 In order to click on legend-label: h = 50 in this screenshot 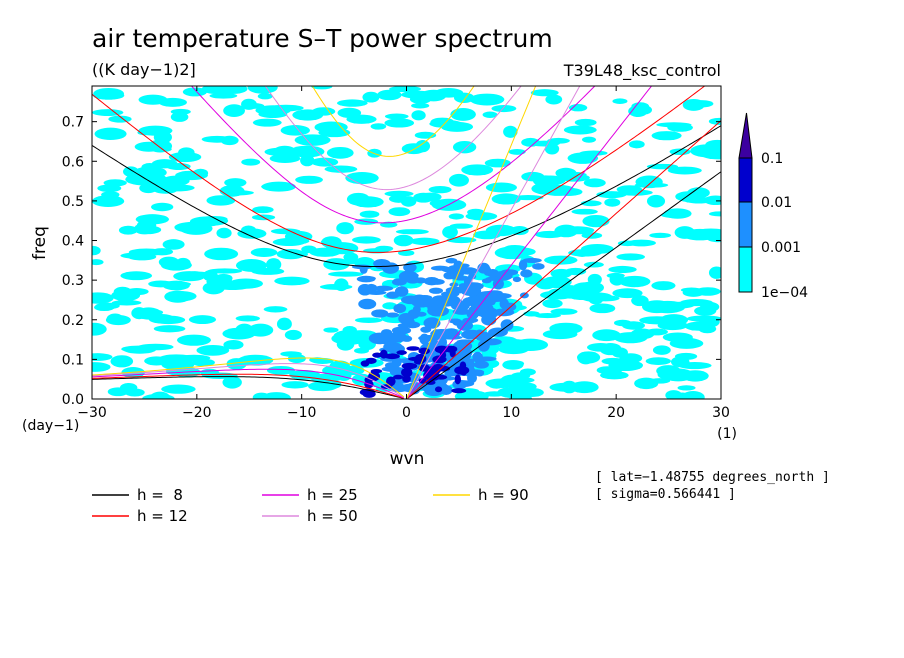, I will do `click(332, 516)`.